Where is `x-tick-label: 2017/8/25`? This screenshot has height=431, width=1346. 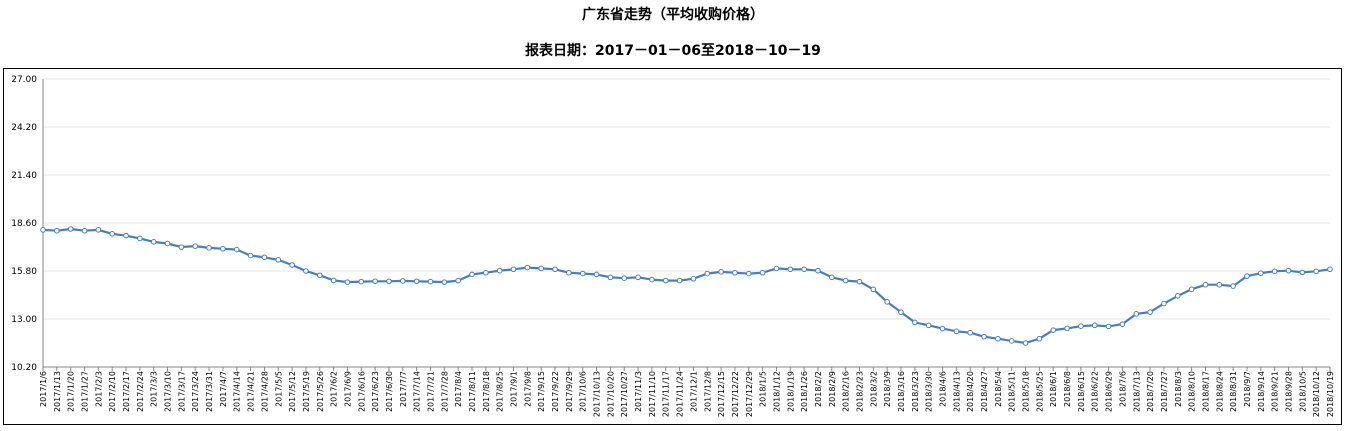 x-tick-label: 2017/8/25 is located at coordinates (500, 391).